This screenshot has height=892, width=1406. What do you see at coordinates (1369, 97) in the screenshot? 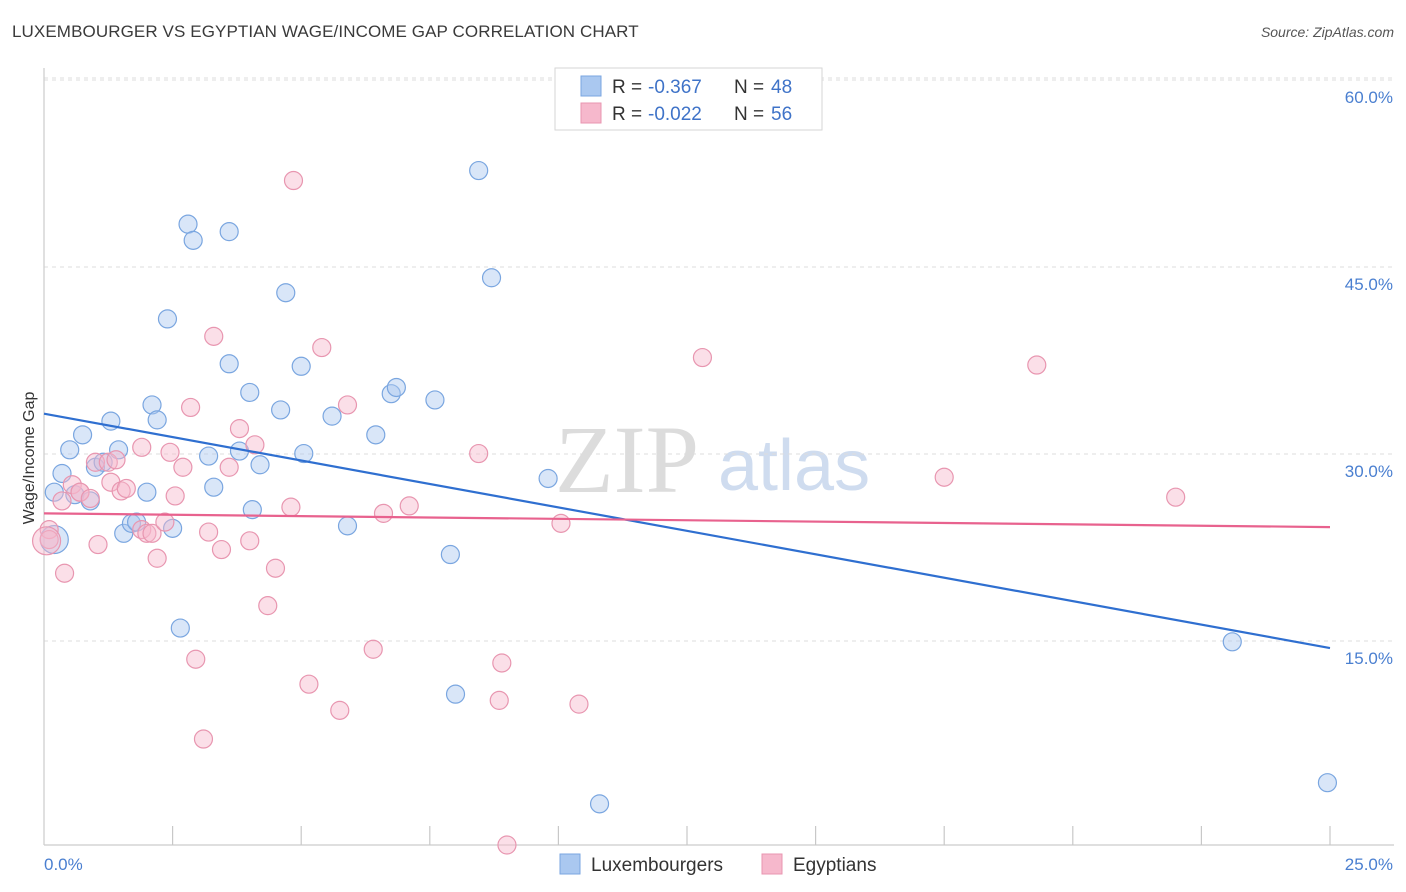
I see `y-tick-label: 60.0%` at bounding box center [1369, 97].